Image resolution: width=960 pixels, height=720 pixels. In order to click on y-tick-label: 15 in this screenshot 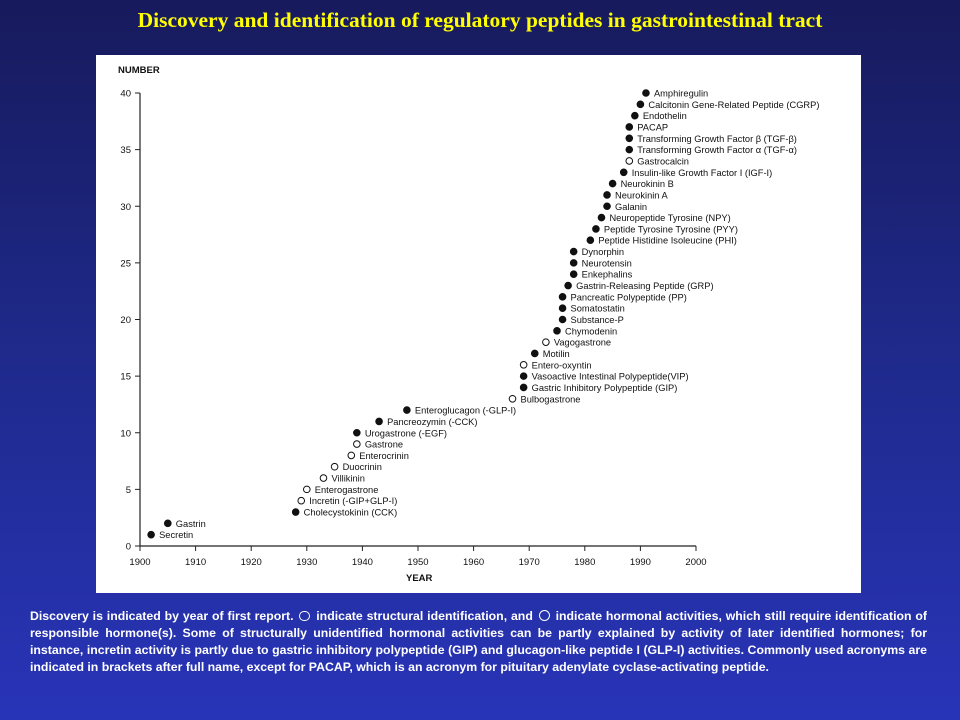, I will do `click(125, 377)`.